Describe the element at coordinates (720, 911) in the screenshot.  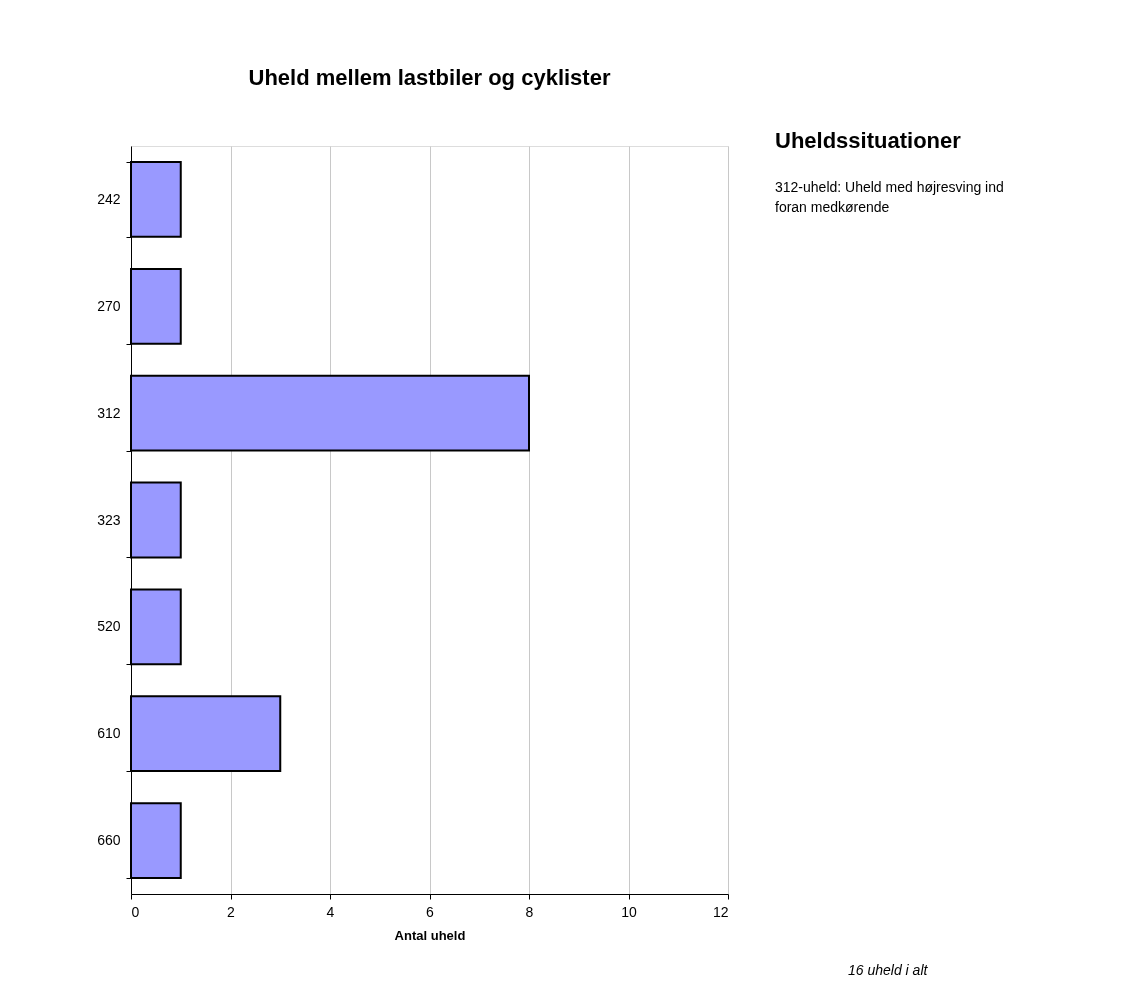
I see `x-tick-label: 12` at that location.